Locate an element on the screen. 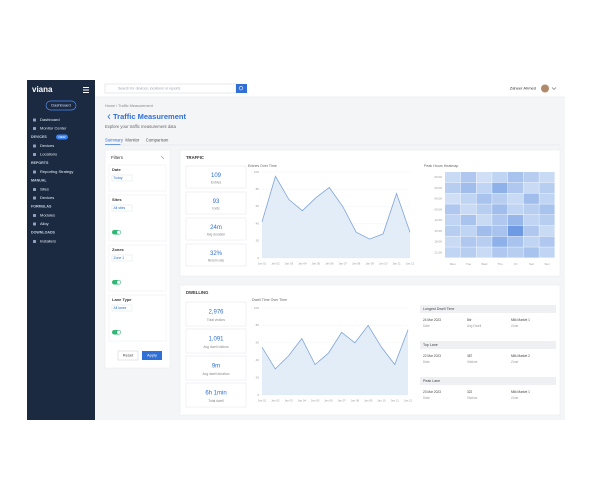  stat-value: 93 is located at coordinates (216, 202).